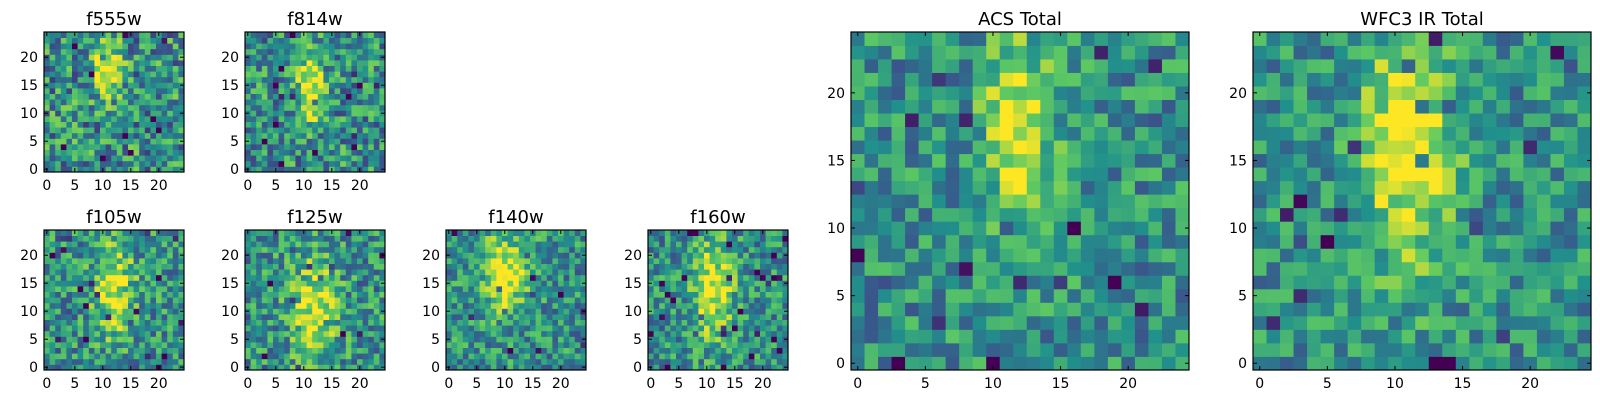  Describe the element at coordinates (234, 368) in the screenshot. I see `y-tick-label: 0` at that location.